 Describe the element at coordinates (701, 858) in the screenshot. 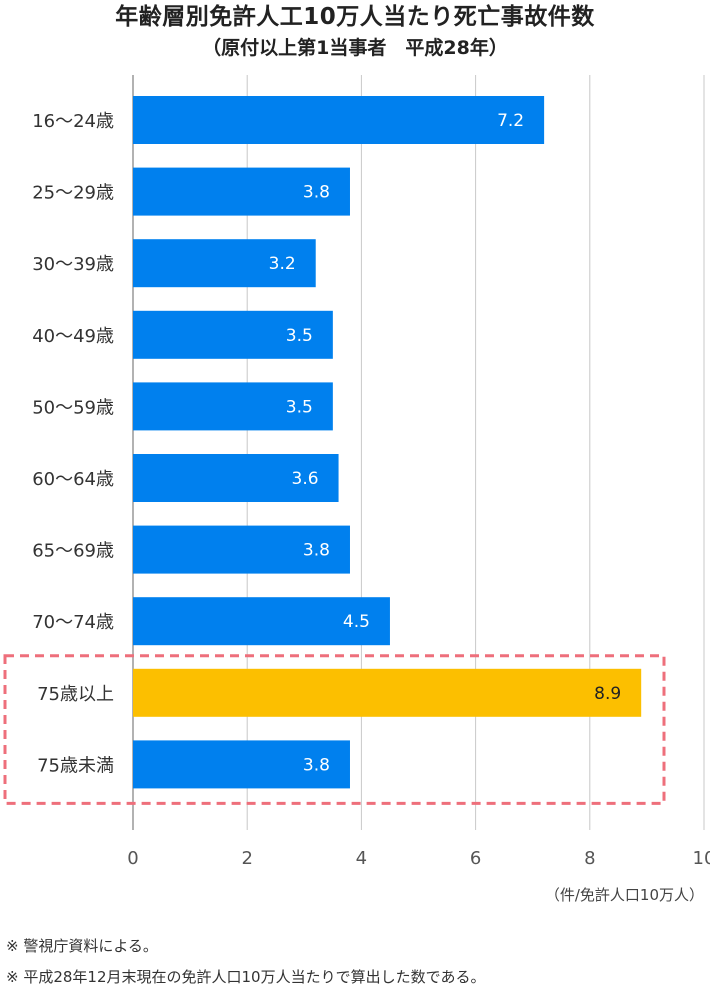

I see `x-tick-label: 10` at that location.